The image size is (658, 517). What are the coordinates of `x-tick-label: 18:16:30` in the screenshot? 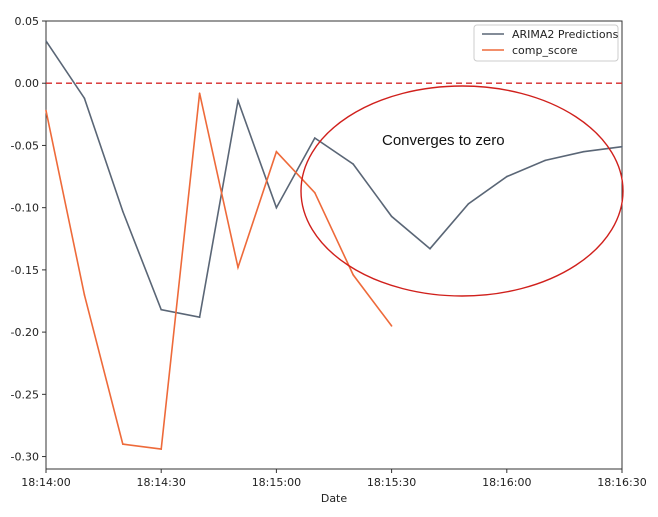 It's located at (621, 482).